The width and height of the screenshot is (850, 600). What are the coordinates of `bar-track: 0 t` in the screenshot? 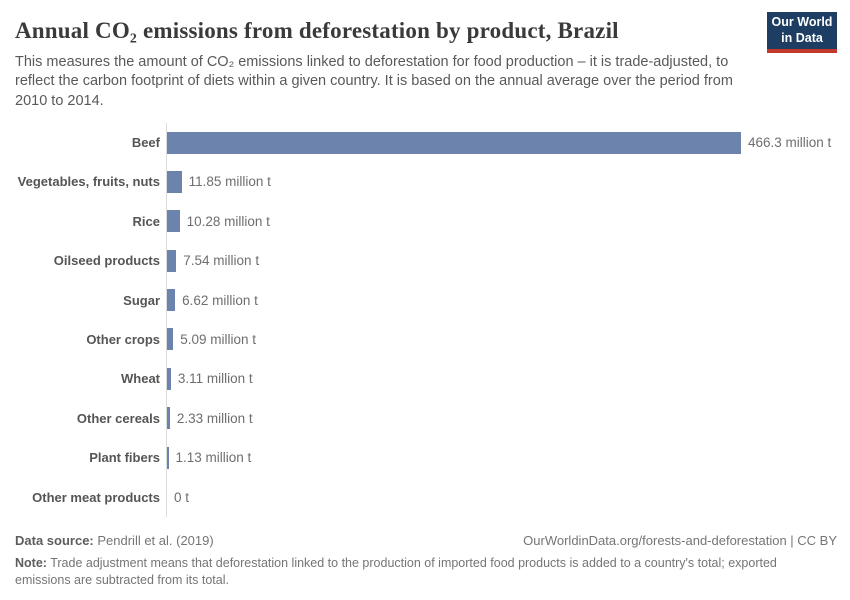 It's located at (501, 497).